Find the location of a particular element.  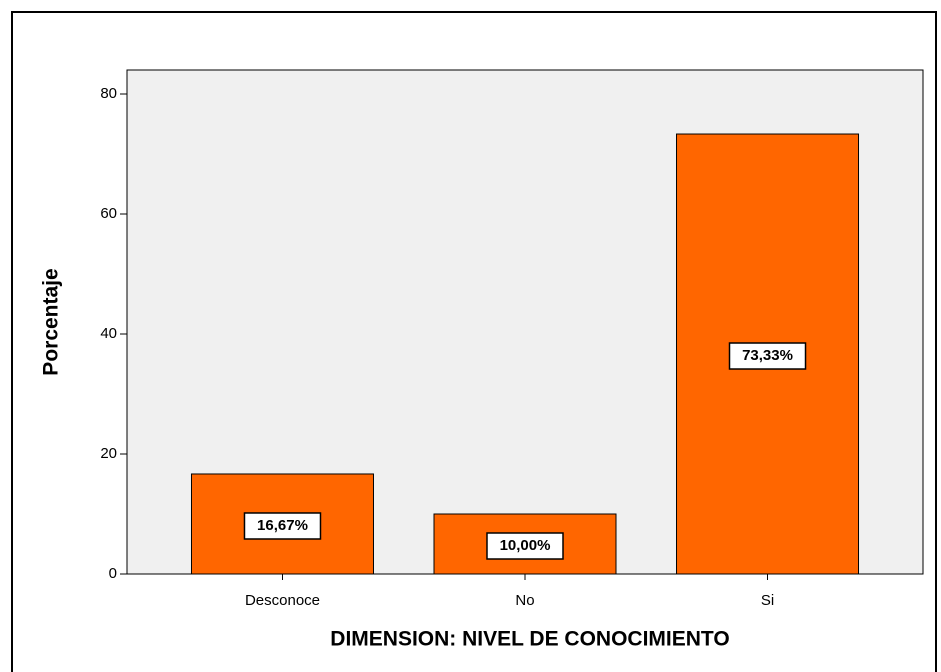

x-axis-title: DIMENSION: NIVEL DE CONOCIMIENTO is located at coordinates (529, 639).